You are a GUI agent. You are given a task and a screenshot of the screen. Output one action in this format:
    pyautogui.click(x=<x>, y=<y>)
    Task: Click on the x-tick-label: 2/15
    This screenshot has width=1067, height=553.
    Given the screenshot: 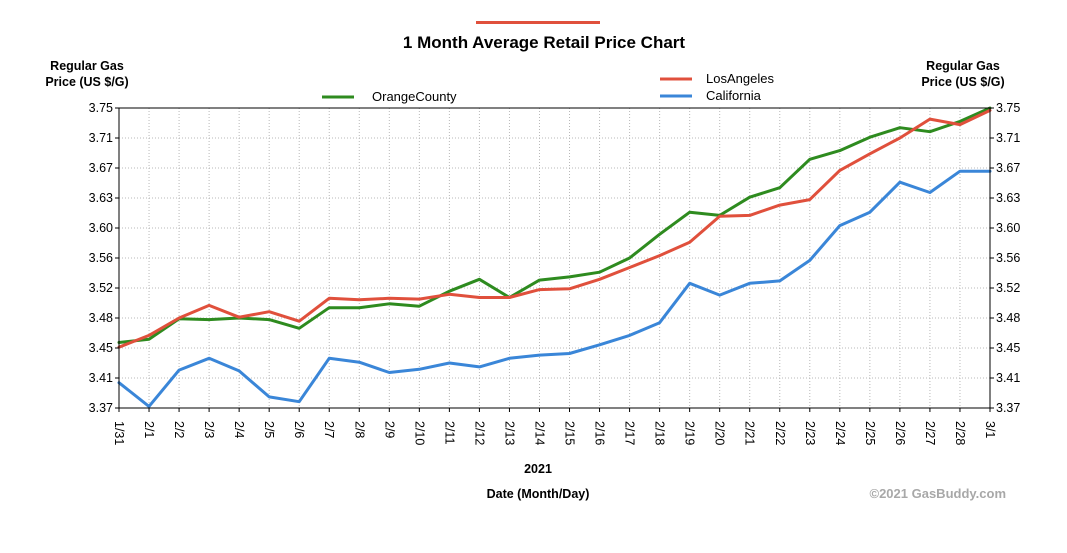 What is the action you would take?
    pyautogui.click(x=570, y=433)
    